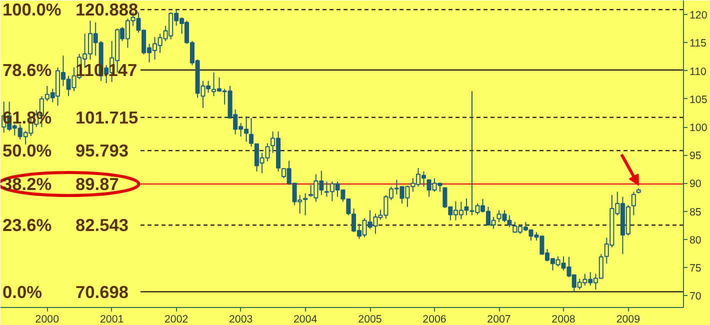  What do you see at coordinates (699, 16) in the screenshot?
I see `y-tick-label: 120` at bounding box center [699, 16].